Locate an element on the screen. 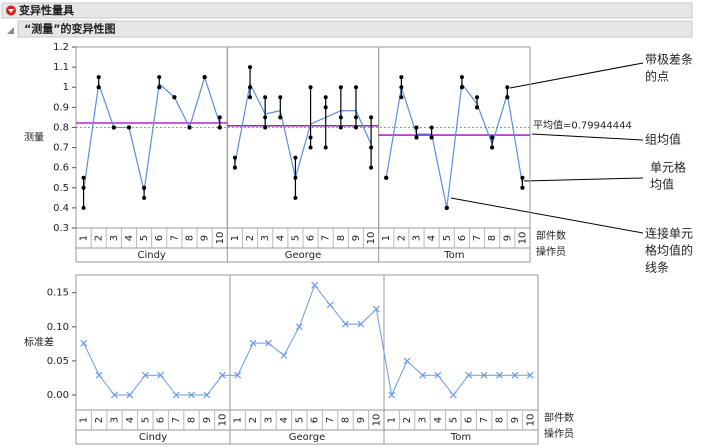  y-tick-label: 0.4 is located at coordinates (61, 208).